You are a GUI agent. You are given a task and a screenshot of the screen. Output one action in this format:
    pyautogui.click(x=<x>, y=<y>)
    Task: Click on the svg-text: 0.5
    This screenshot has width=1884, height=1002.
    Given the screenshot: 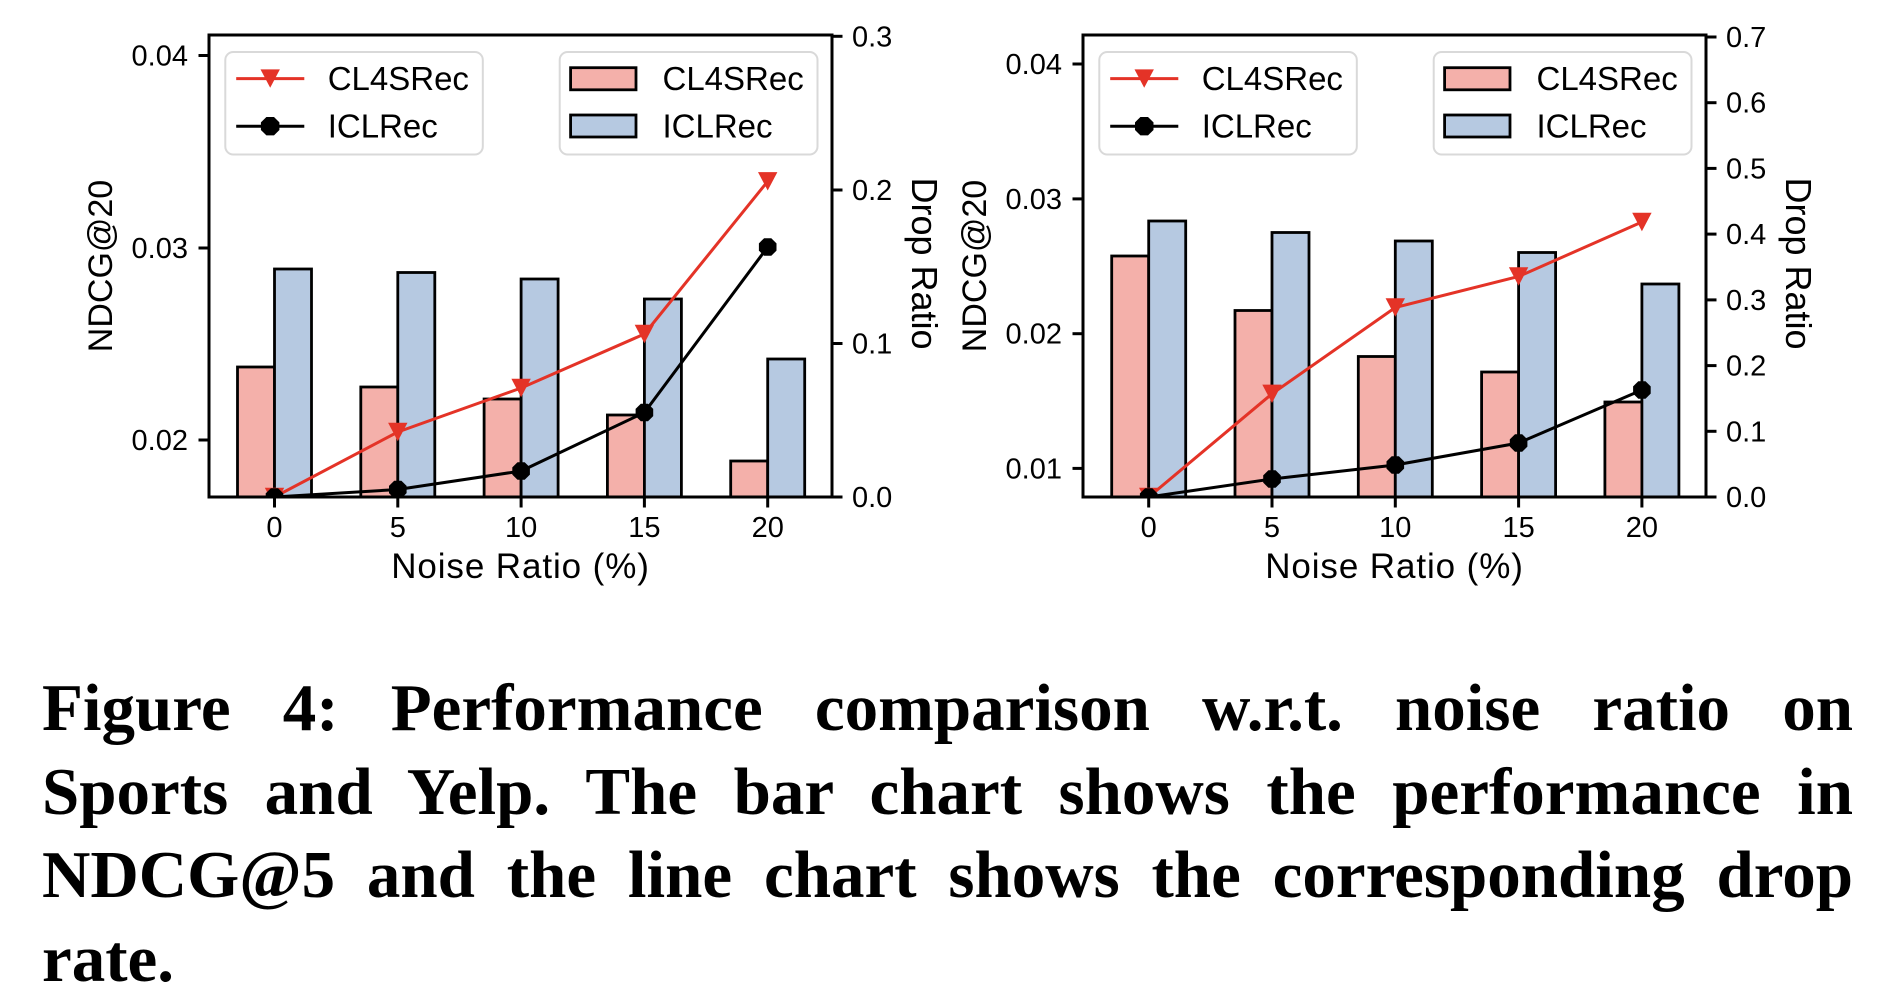 What is the action you would take?
    pyautogui.click(x=1746, y=169)
    